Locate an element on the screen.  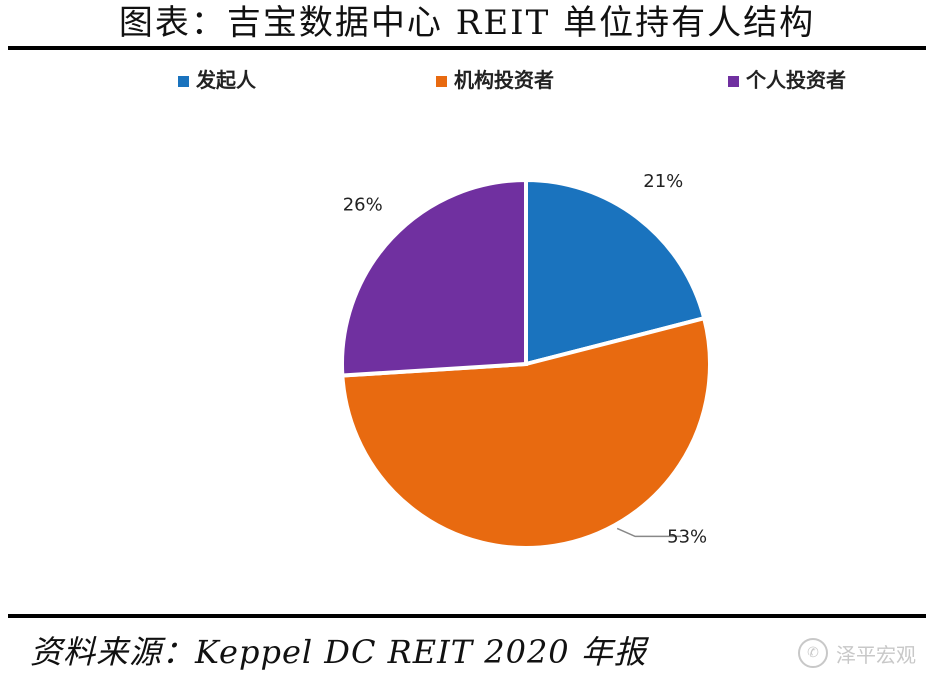
watermark: ✆ 泽平宏观 is located at coordinates (857, 653).